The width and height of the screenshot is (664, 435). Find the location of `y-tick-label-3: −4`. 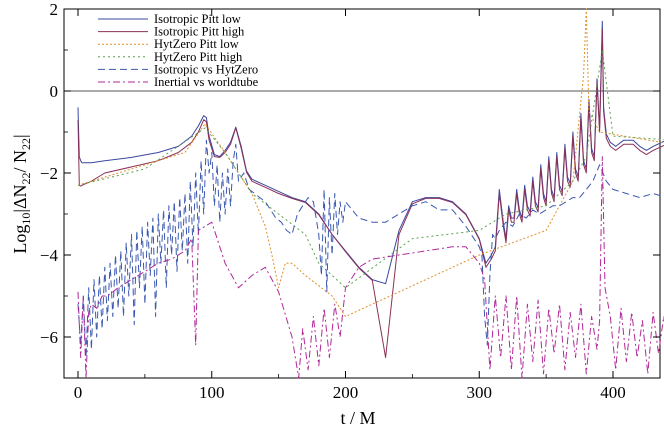

y-tick-label-3: −4 is located at coordinates (49, 255).